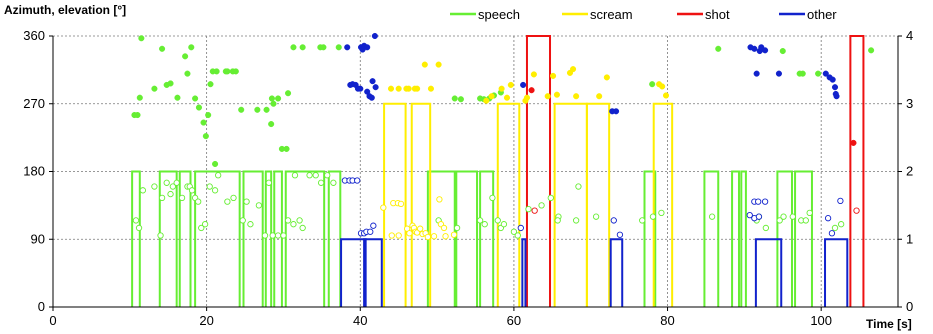  What do you see at coordinates (889, 324) in the screenshot?
I see `x-axis-title: Time [s]` at bounding box center [889, 324].